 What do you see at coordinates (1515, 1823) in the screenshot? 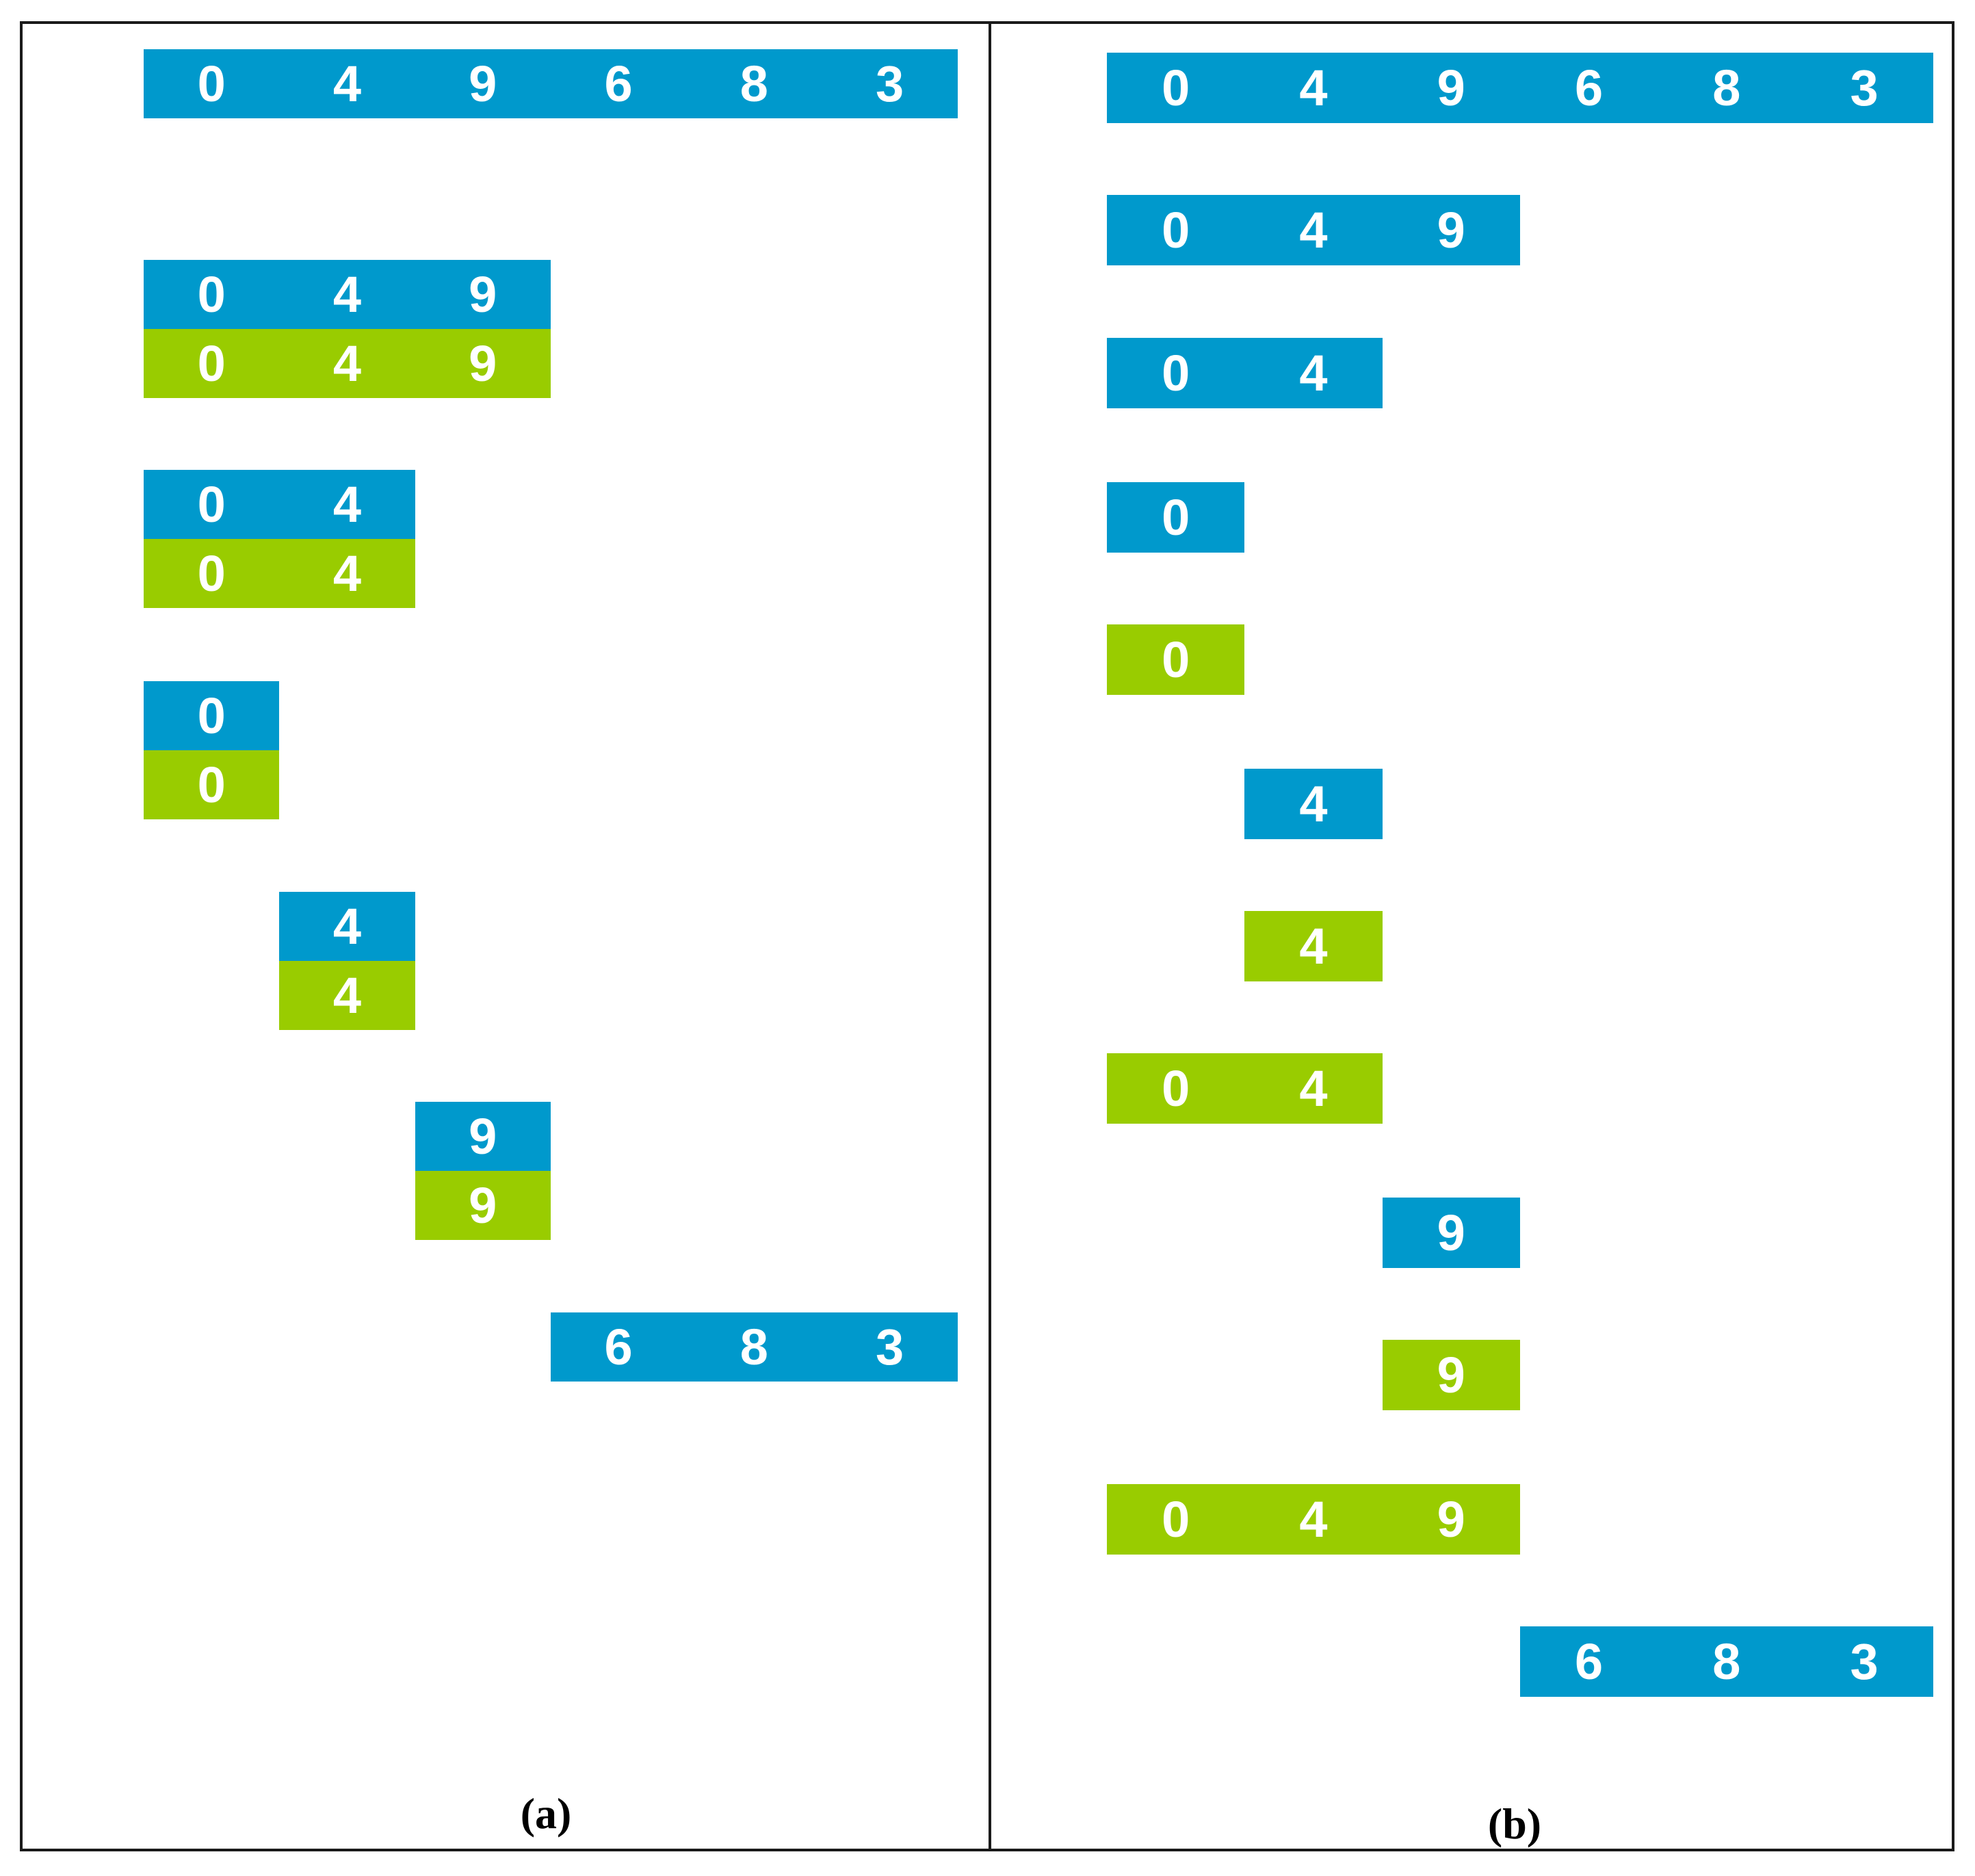
I see `panel-b-caption: (b)` at bounding box center [1515, 1823].